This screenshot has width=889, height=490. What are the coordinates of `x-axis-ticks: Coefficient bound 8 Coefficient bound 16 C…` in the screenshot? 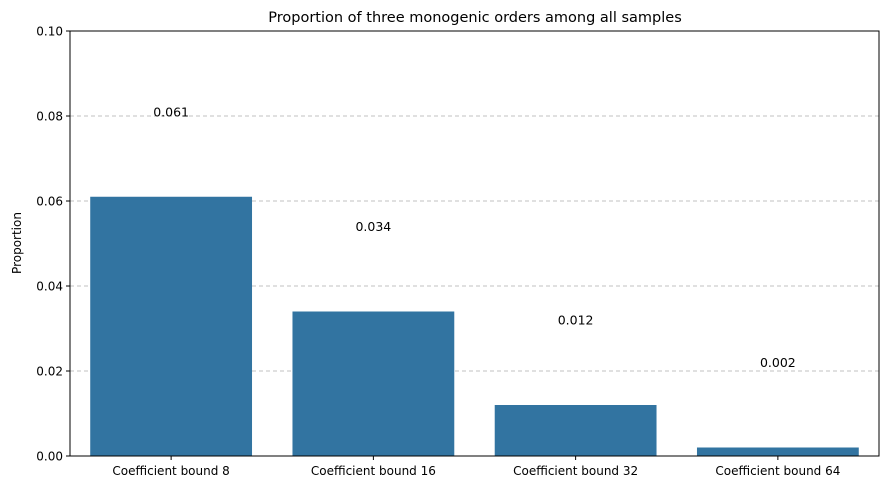 It's located at (476, 467).